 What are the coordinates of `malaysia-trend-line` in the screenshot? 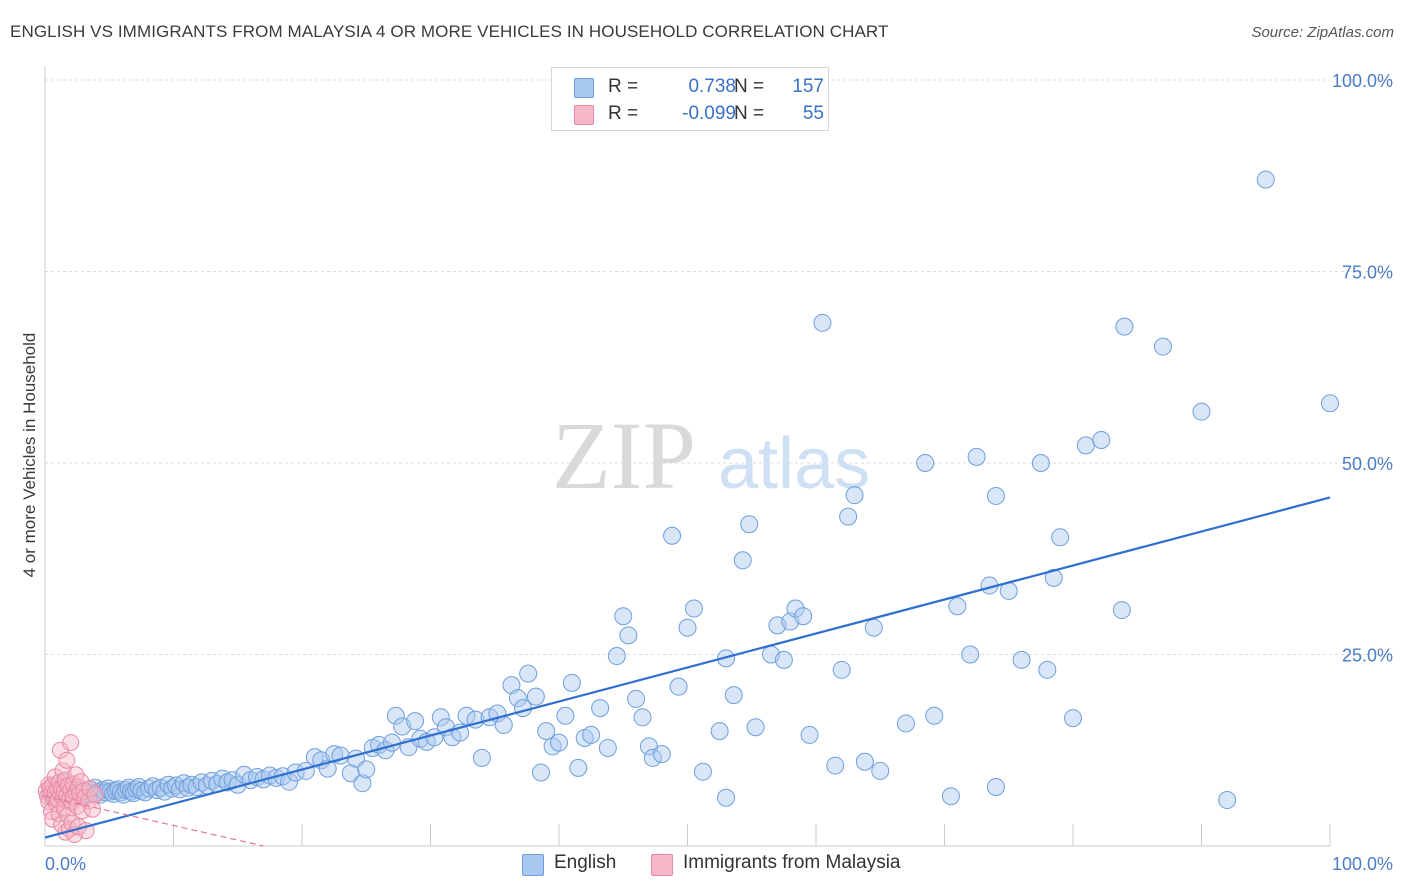 It's located at (154, 821).